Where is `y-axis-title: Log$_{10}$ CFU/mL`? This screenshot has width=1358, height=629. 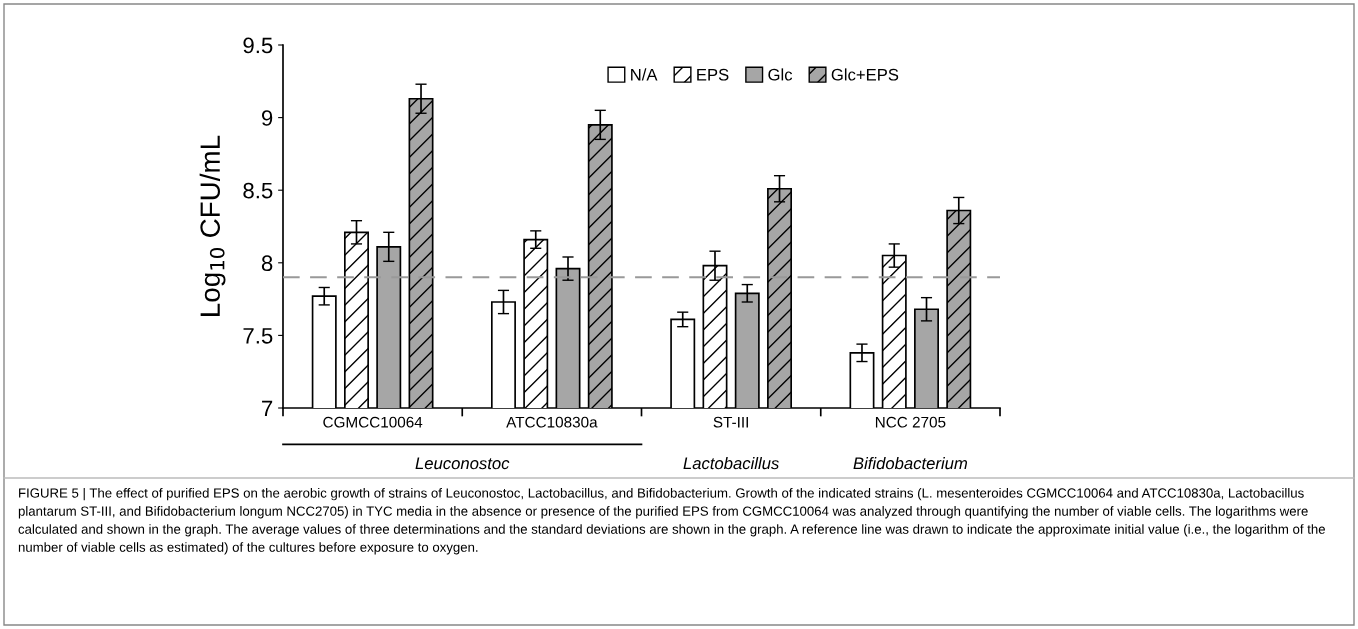 y-axis-title: Log$_{10}$ CFU/mL is located at coordinates (212, 225).